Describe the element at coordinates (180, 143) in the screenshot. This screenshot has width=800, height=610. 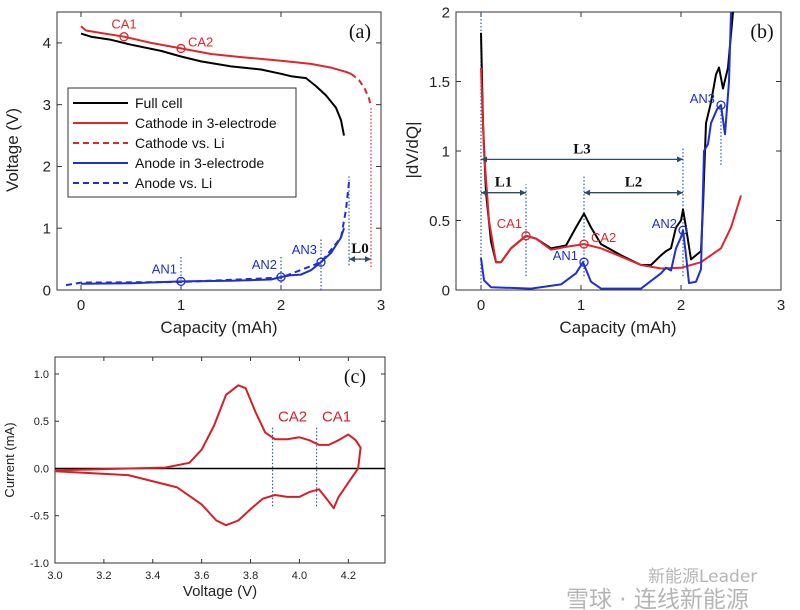
I see `legend-label: Cathode vs. Li` at that location.